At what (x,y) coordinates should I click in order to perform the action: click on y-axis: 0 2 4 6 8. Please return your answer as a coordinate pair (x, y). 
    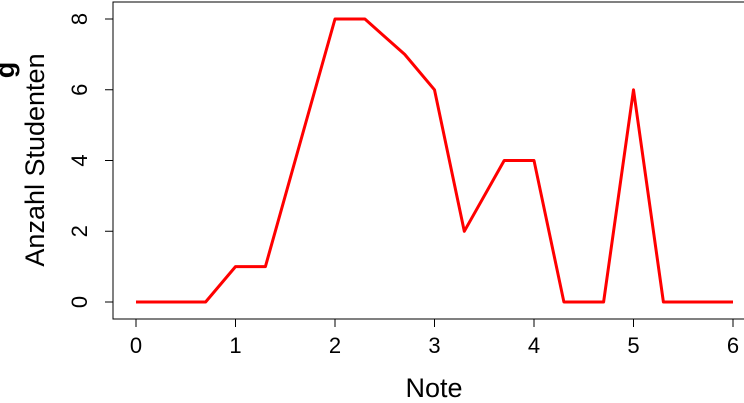
    Looking at the image, I should click on (90, 160).